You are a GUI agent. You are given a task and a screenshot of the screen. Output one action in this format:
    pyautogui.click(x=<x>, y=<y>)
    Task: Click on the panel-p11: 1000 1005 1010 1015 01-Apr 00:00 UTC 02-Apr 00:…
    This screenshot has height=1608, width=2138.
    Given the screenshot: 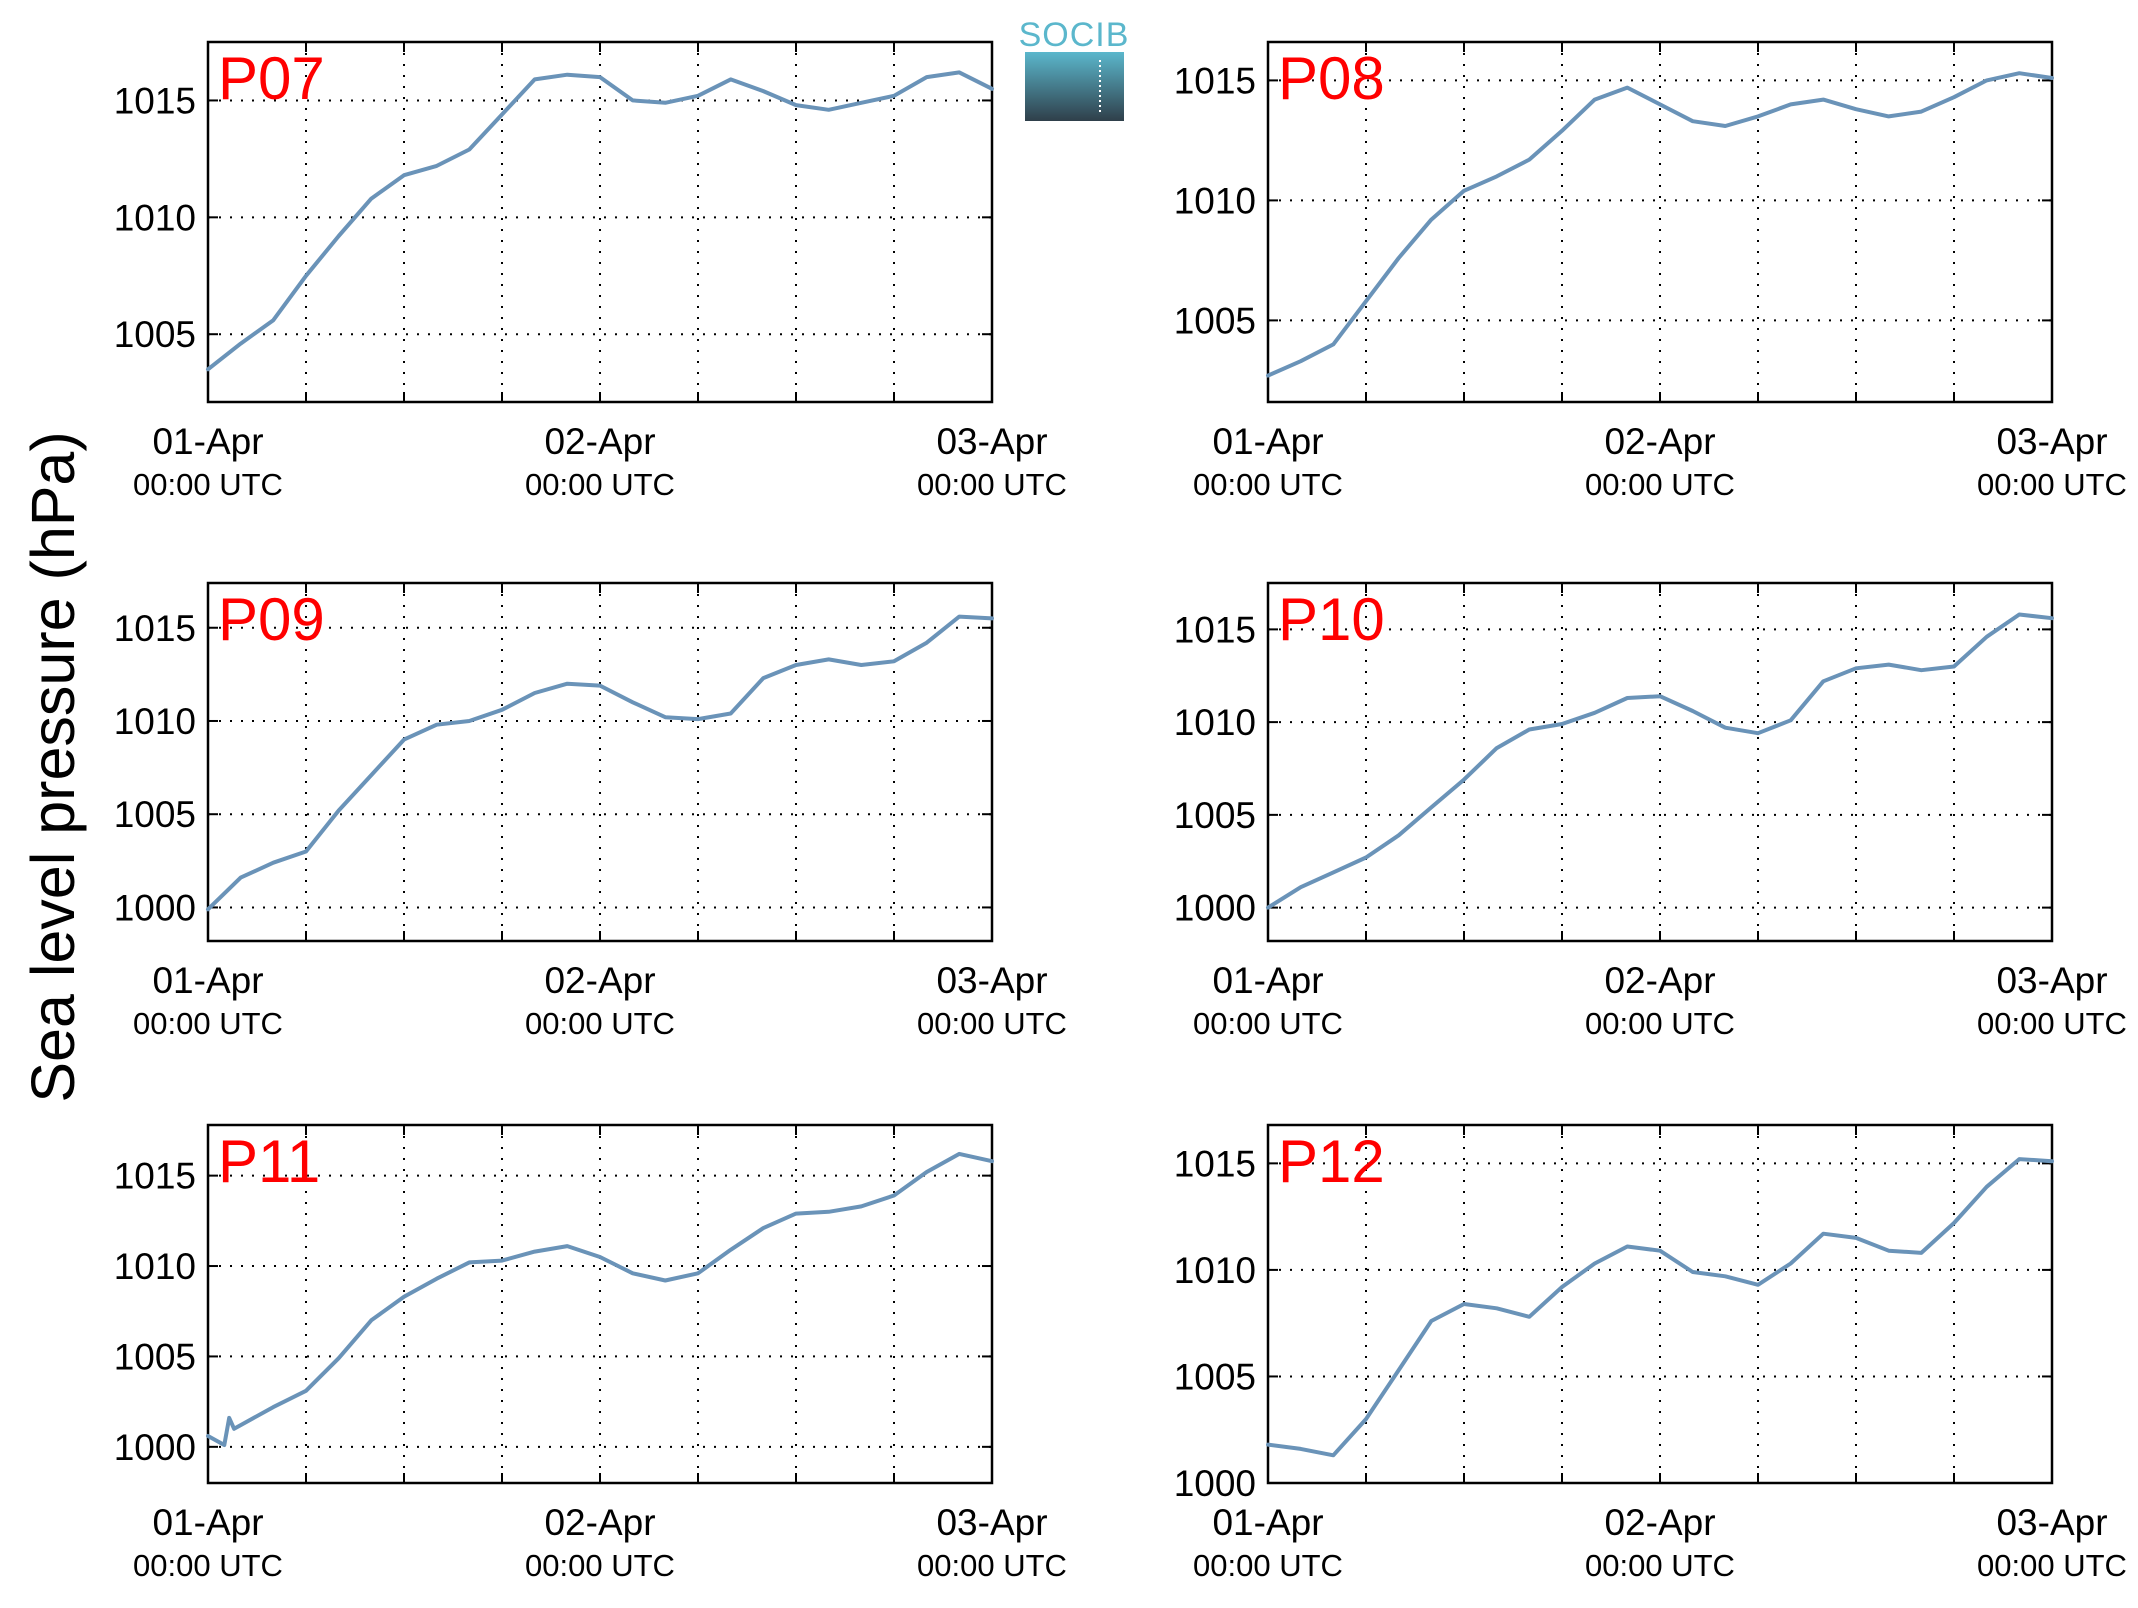 What is the action you would take?
    pyautogui.click(x=590, y=1353)
    